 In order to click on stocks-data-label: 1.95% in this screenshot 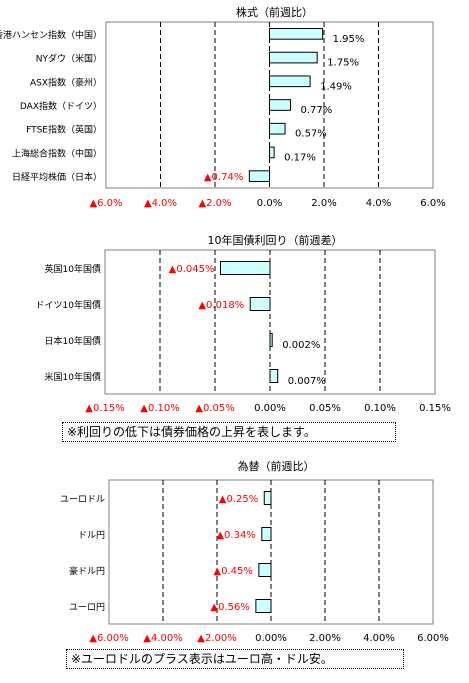, I will do `click(349, 39)`.